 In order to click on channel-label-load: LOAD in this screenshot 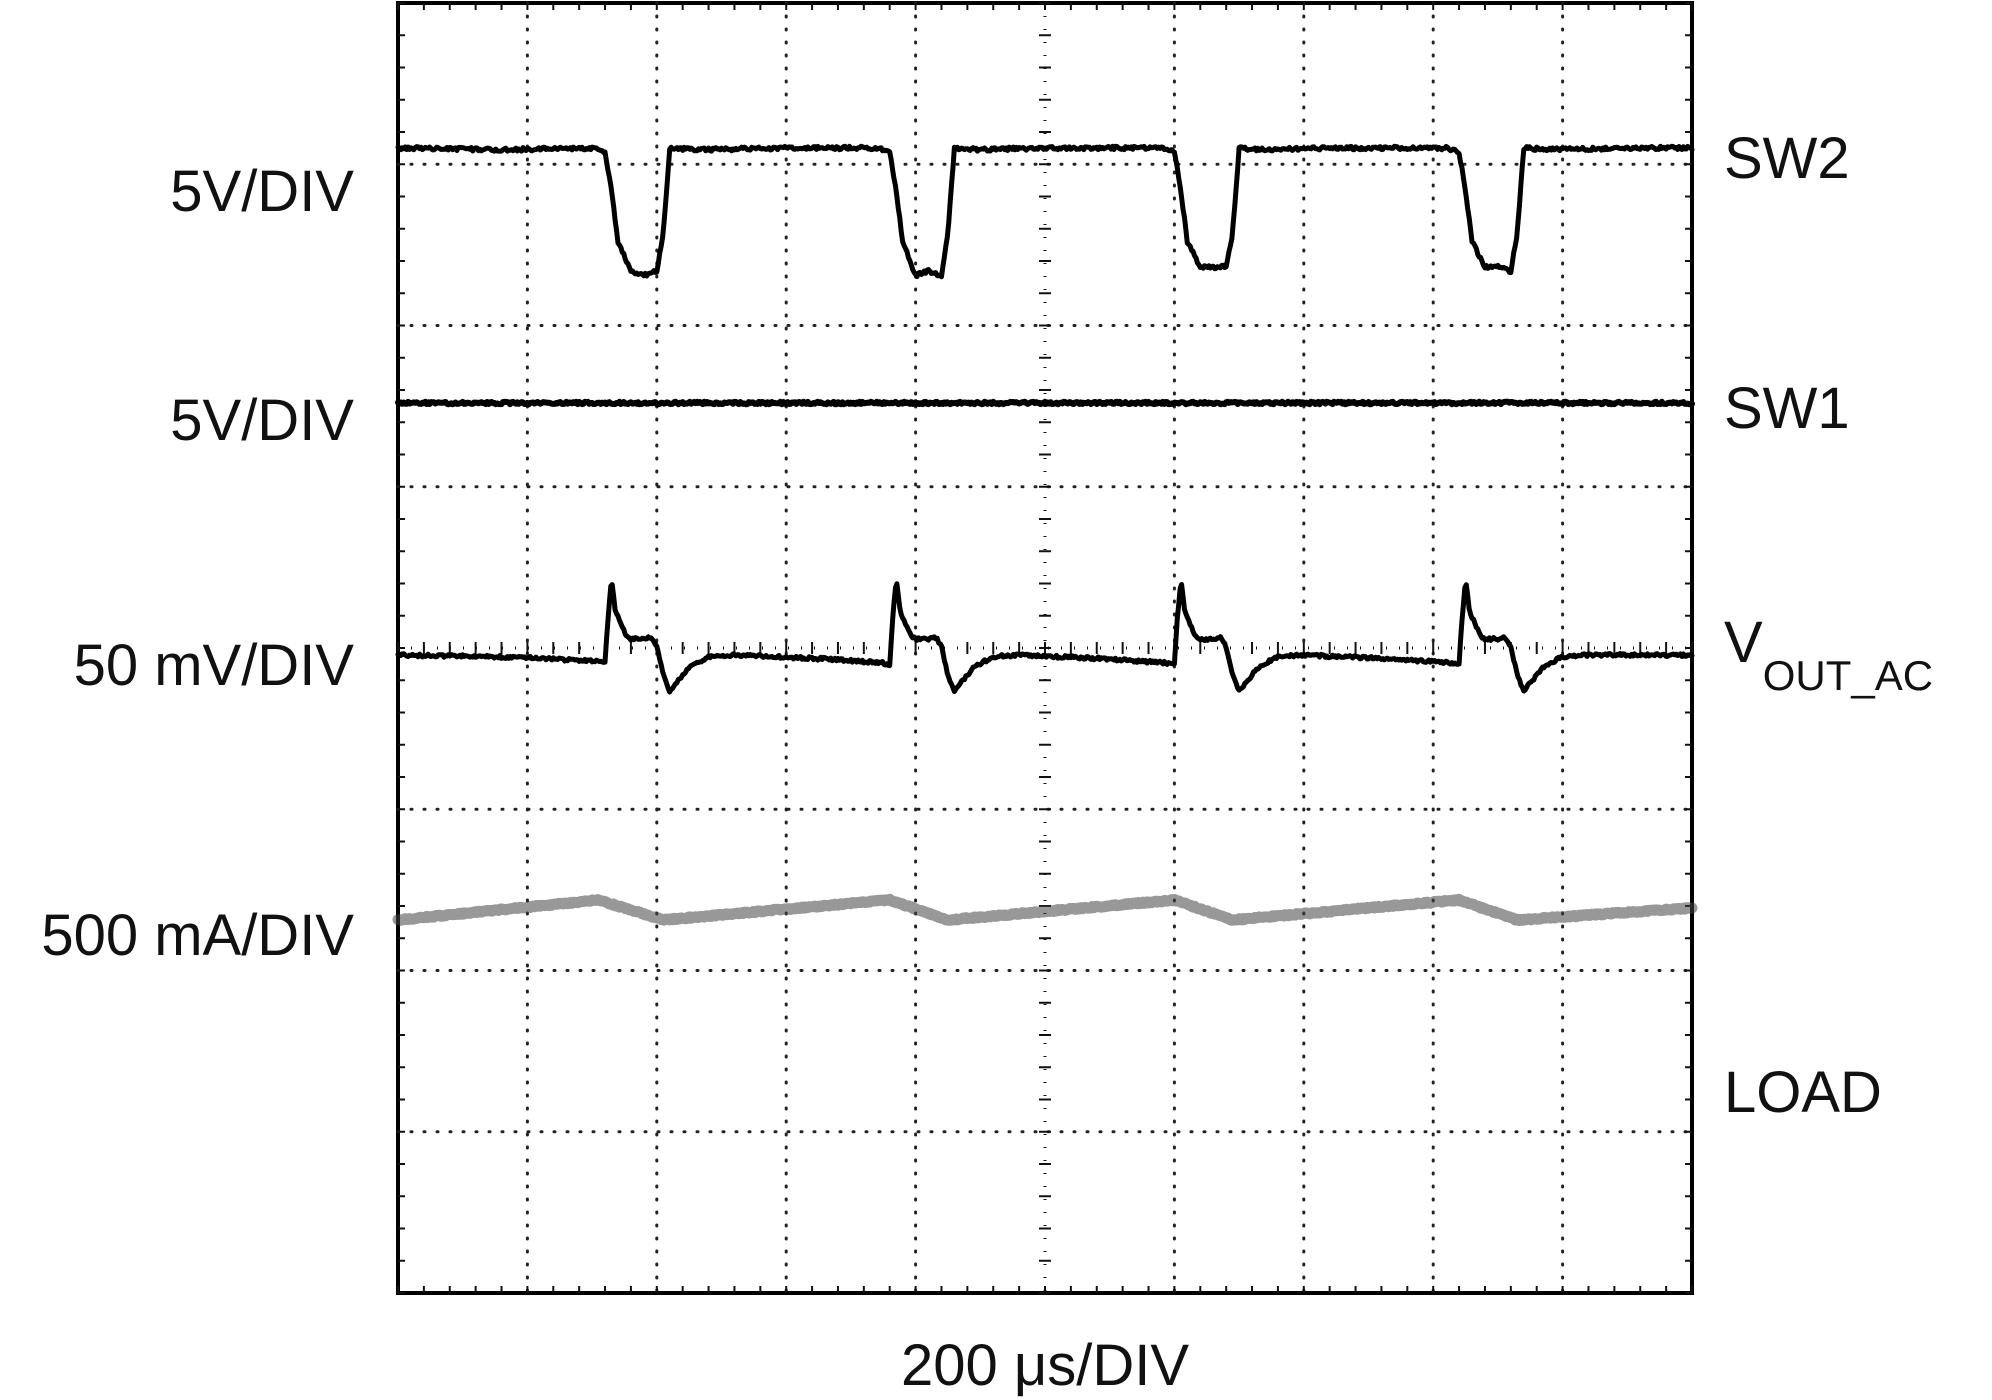, I will do `click(1803, 1092)`.